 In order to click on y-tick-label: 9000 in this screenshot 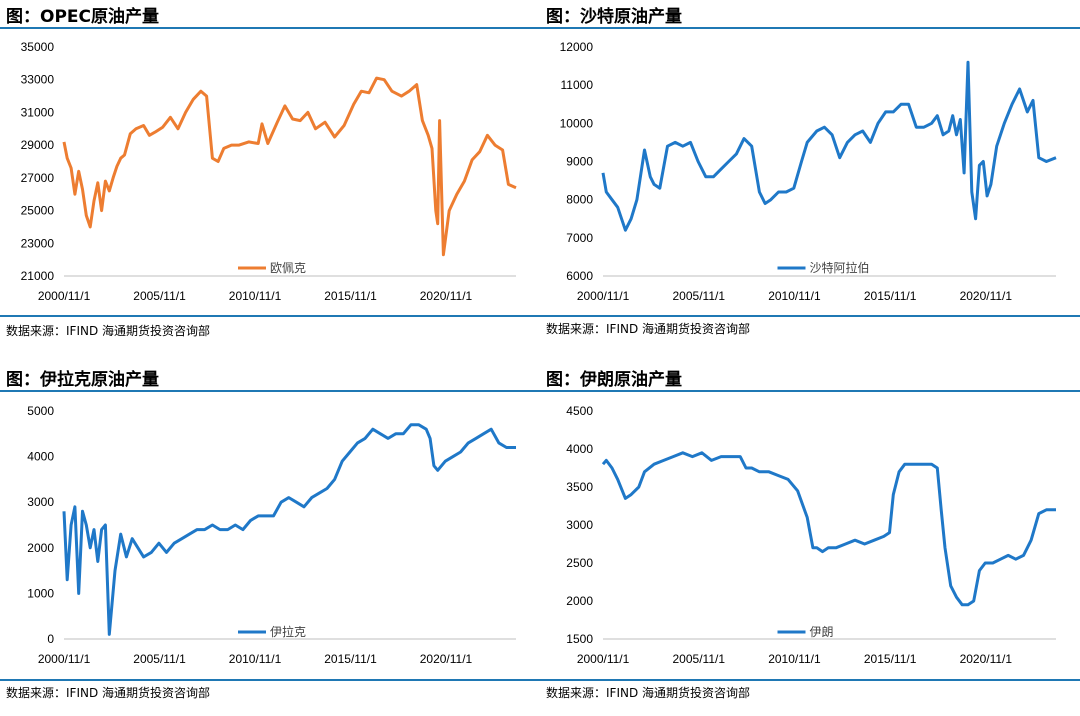, I will do `click(579, 162)`.